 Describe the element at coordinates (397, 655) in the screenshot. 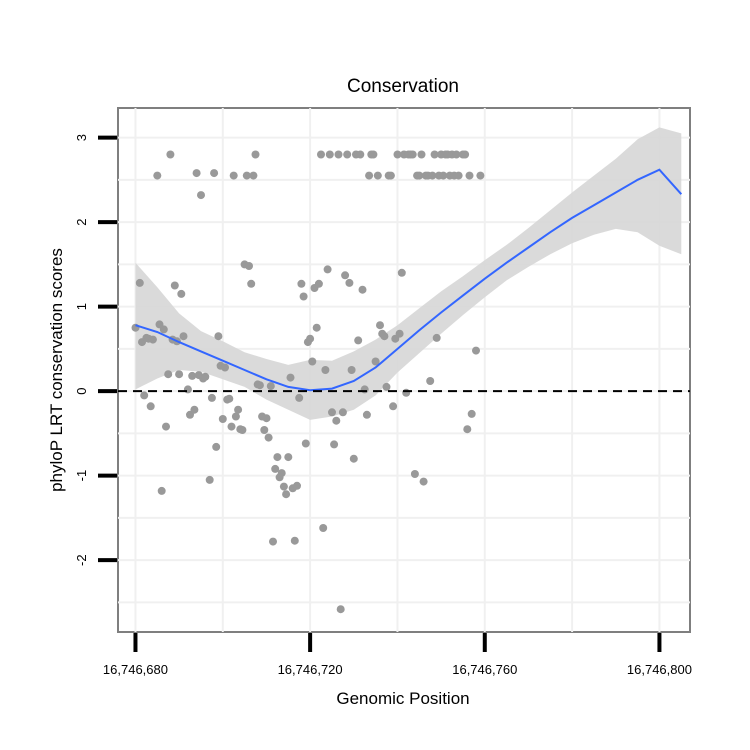

I see `x-axis: 16,746,680 16,746,720 16,746,760 16,746,800` at that location.